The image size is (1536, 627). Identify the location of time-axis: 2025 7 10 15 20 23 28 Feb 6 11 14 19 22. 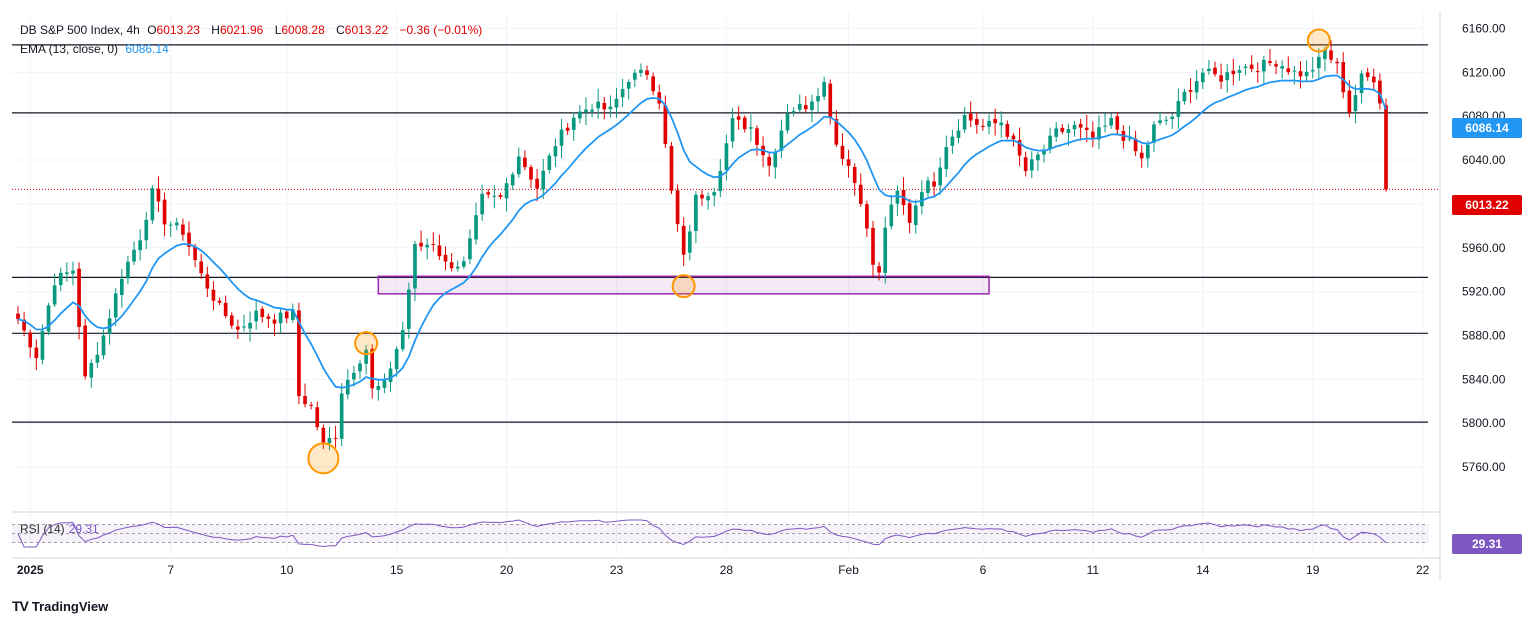
(723, 570).